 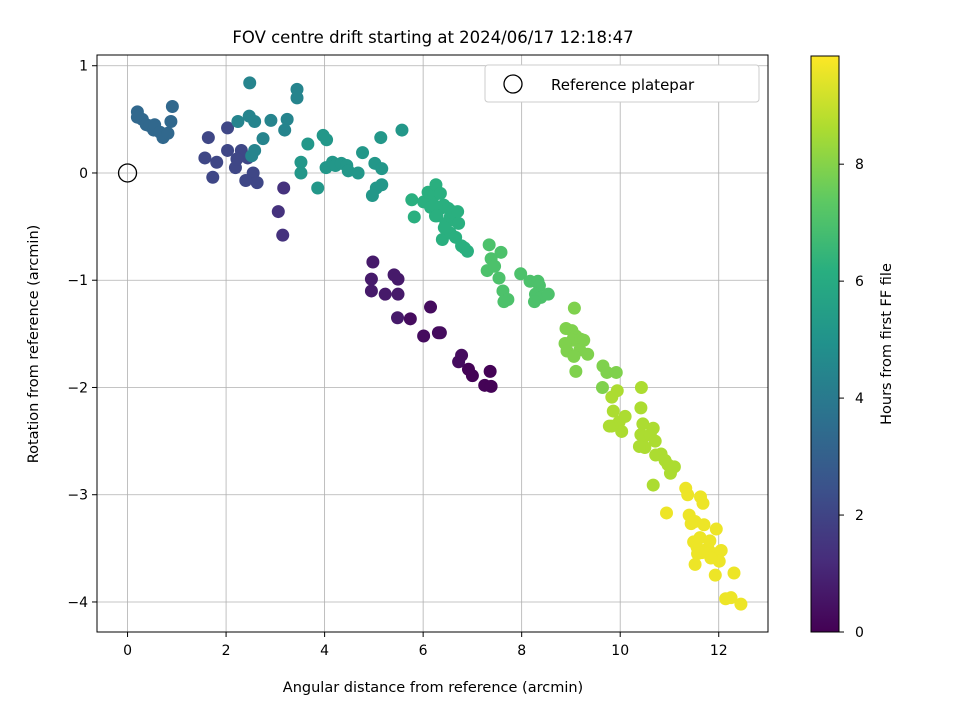 What do you see at coordinates (83, 174) in the screenshot?
I see `y-tick-label: 0` at bounding box center [83, 174].